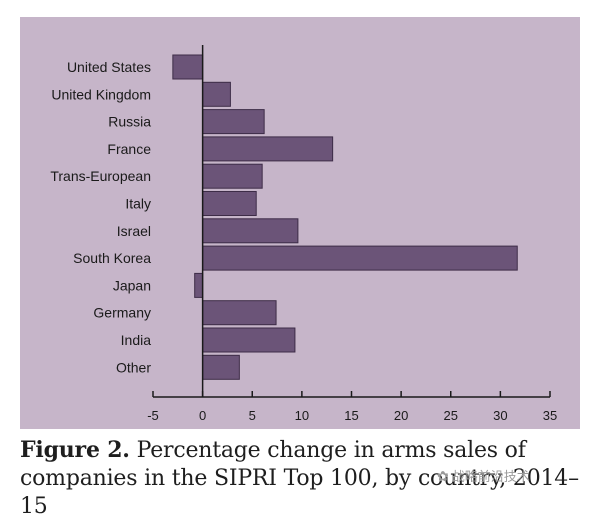 The image size is (600, 521). Describe the element at coordinates (153, 415) in the screenshot. I see `x-tick-label: -5` at that location.